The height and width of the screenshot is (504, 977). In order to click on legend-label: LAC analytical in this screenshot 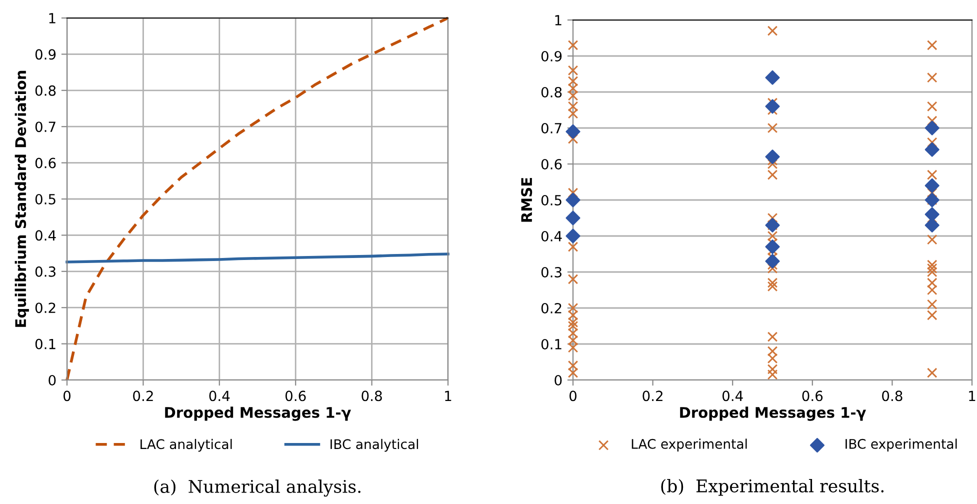, I will do `click(186, 445)`.